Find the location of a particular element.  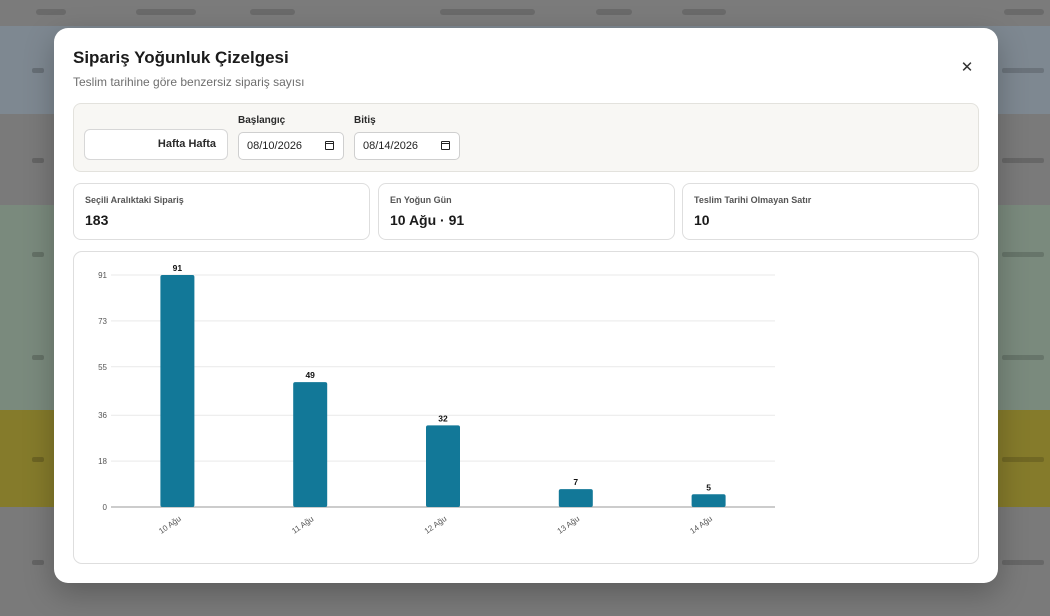

close-button: ✕ is located at coordinates (967, 67).